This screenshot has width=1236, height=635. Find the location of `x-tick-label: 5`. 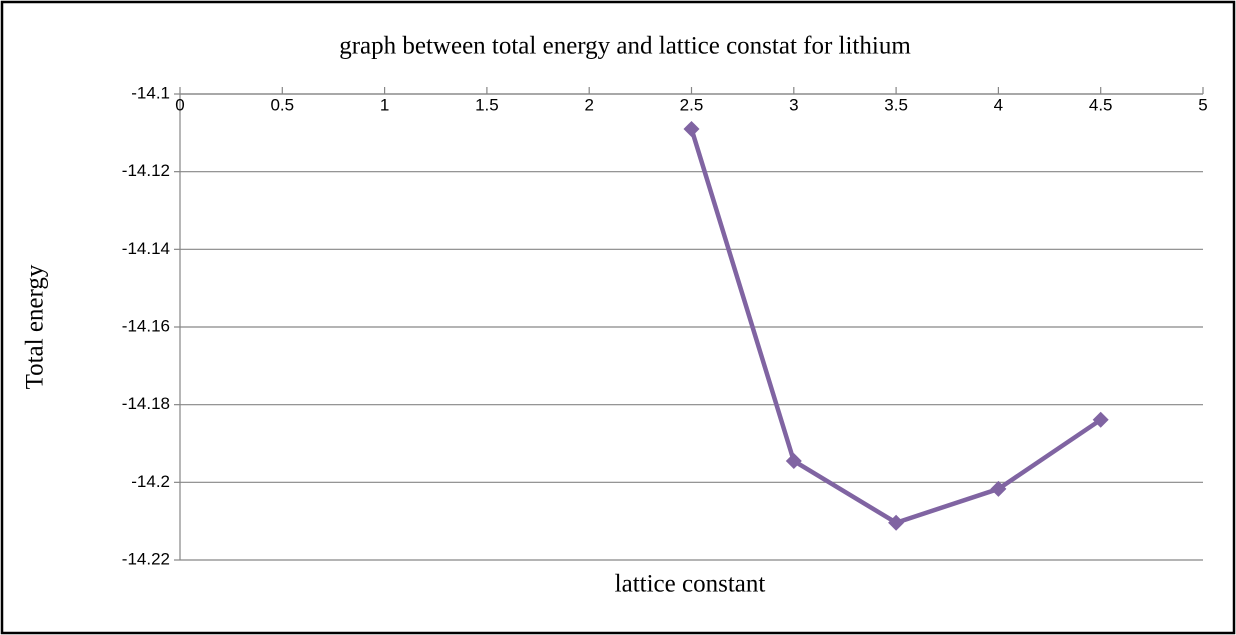

x-tick-label: 5 is located at coordinates (1202, 104).